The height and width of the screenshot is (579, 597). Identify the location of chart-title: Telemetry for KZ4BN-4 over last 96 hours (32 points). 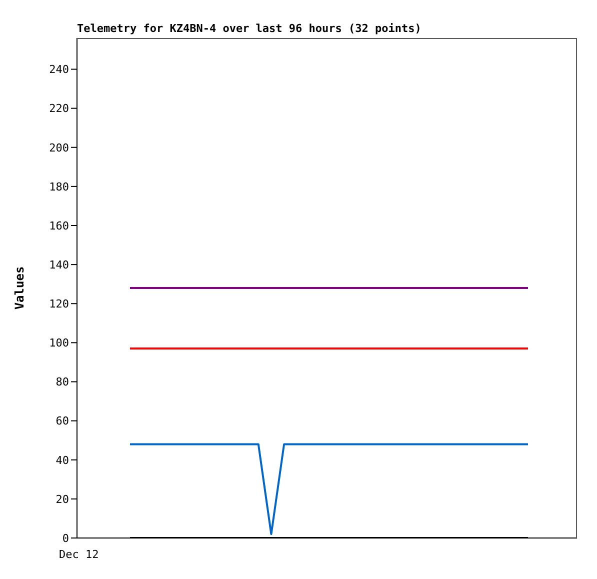
(249, 28).